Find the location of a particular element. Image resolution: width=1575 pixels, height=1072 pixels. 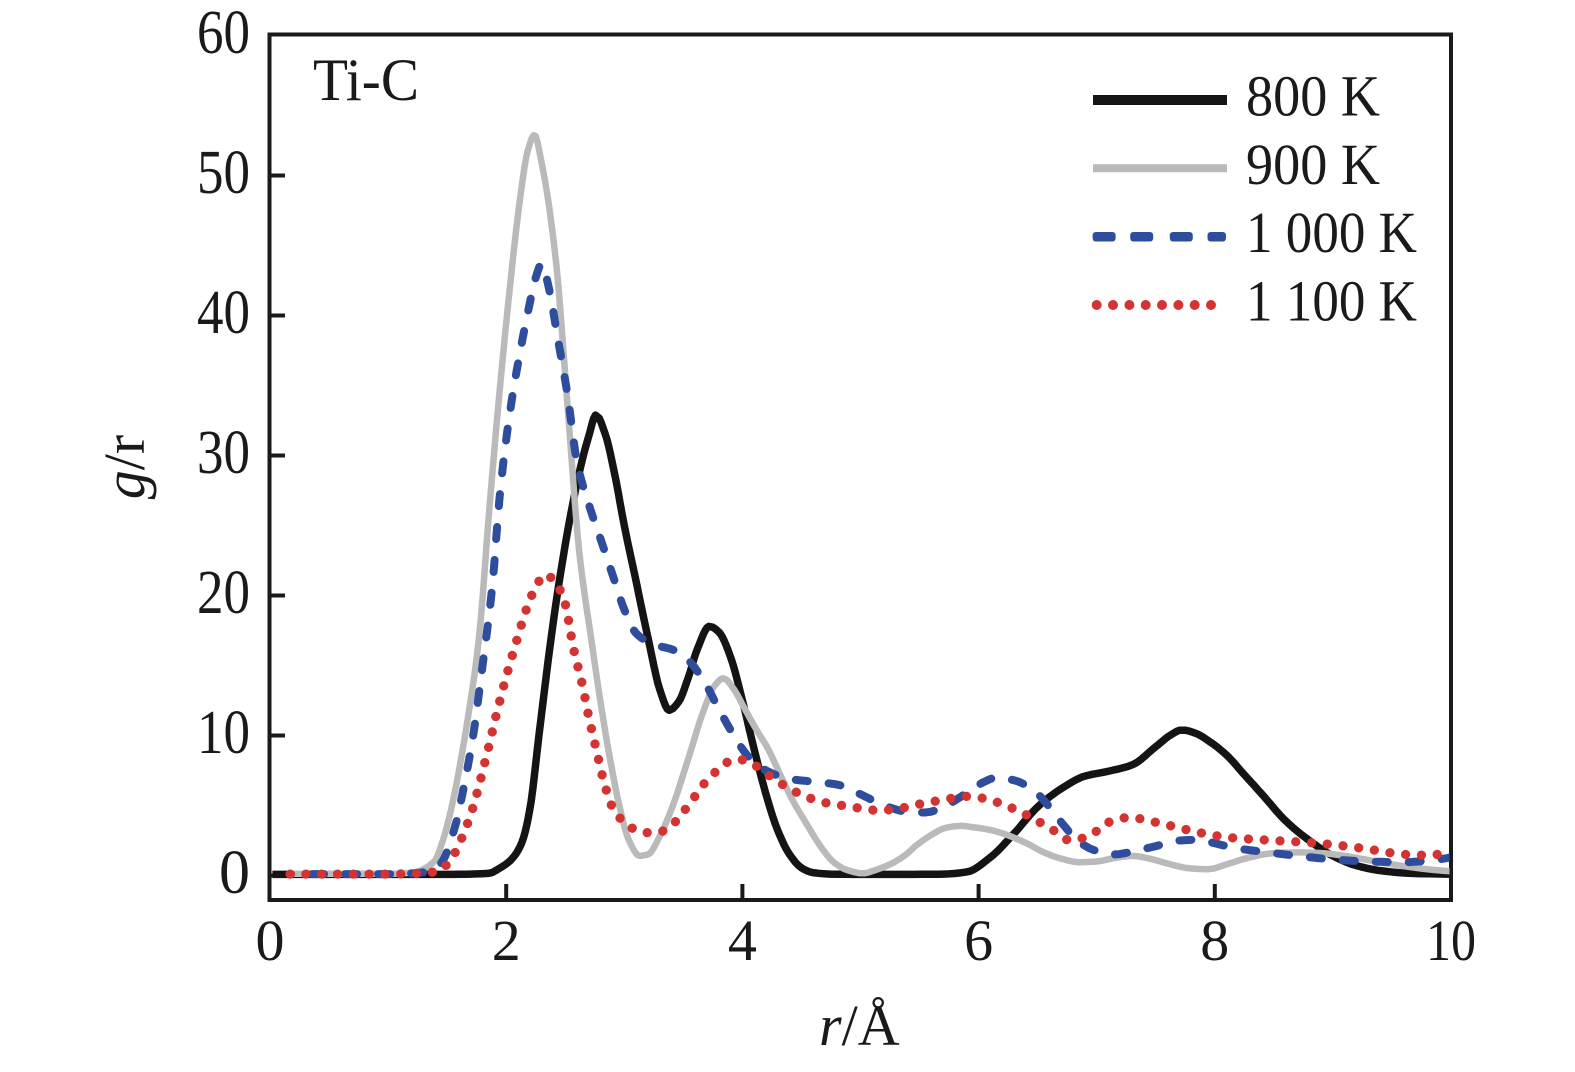

svg-text: 20 is located at coordinates (223, 593).